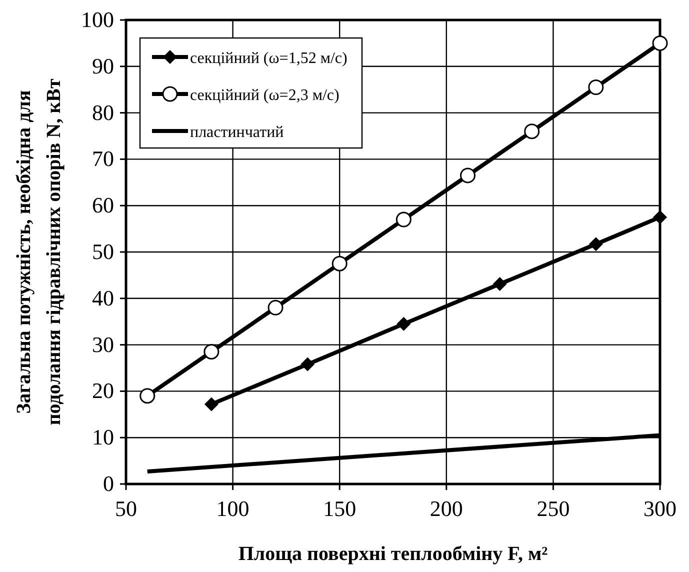 This screenshot has height=572, width=689. What do you see at coordinates (103, 251) in the screenshot?
I see `y-tick-label: 50` at bounding box center [103, 251].